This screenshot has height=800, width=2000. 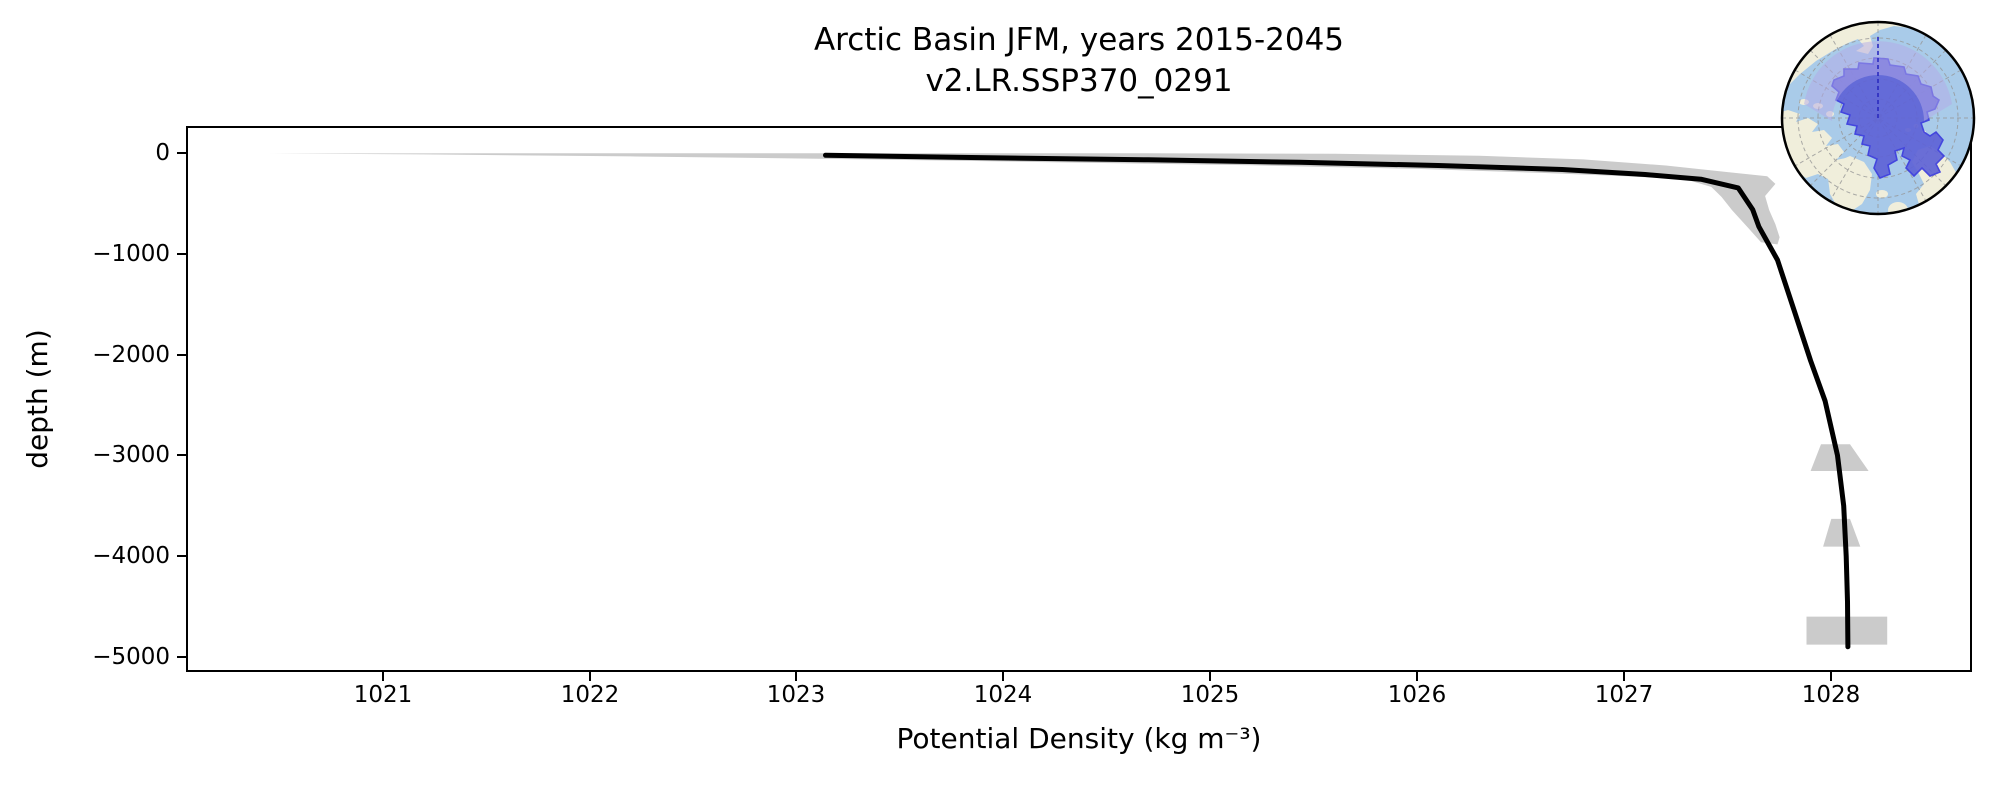 I want to click on x-tick-label: 1026, so click(x=1417, y=695).